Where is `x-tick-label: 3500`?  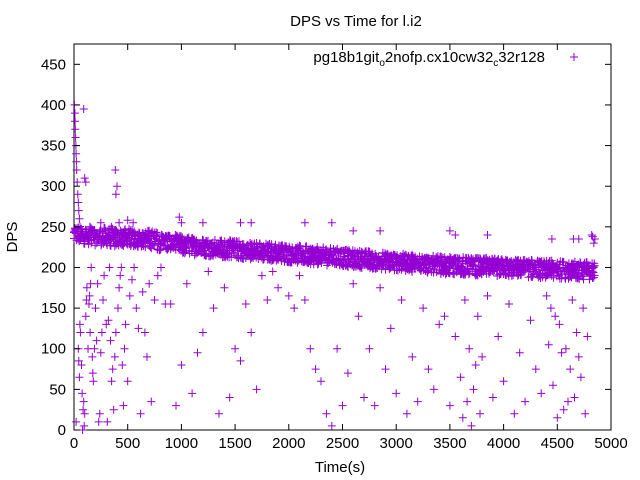
x-tick-label: 3500 is located at coordinates (449, 443).